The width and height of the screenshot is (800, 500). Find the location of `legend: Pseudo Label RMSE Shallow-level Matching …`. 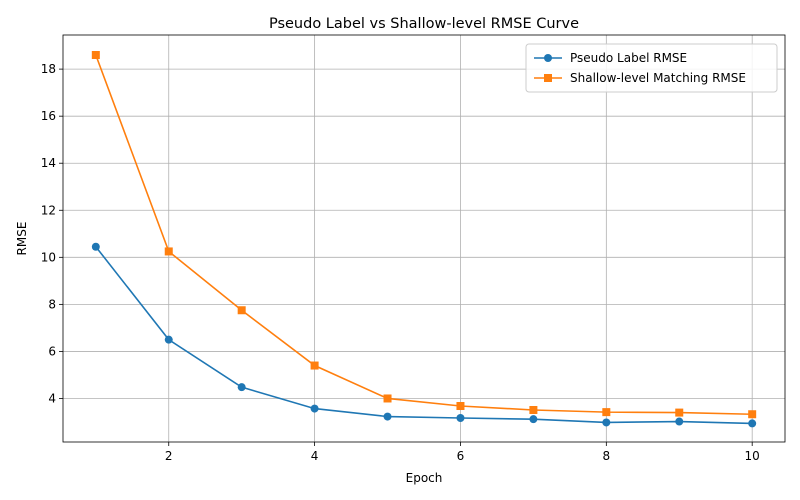

legend: Pseudo Label RMSE Shallow-level Matching … is located at coordinates (651, 68).